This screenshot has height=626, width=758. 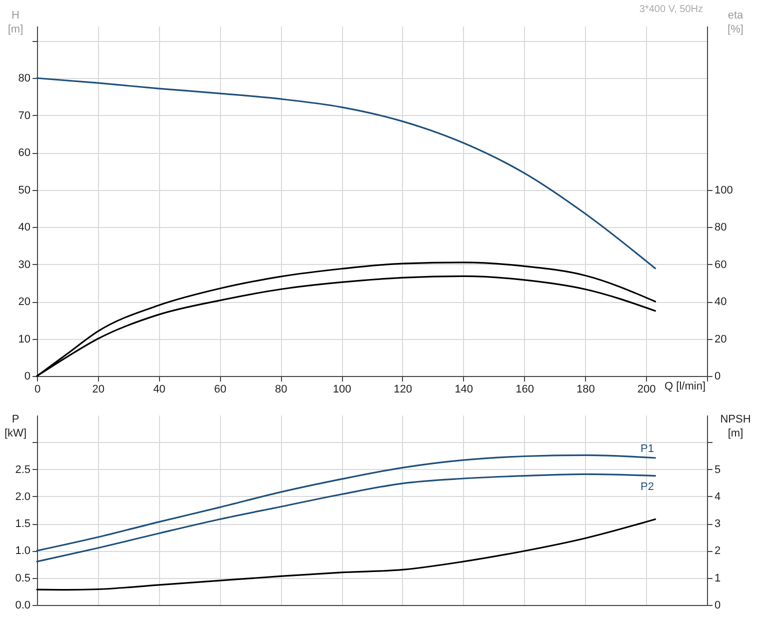 What do you see at coordinates (720, 302) in the screenshot?
I see `y2-tick-label: 40` at bounding box center [720, 302].